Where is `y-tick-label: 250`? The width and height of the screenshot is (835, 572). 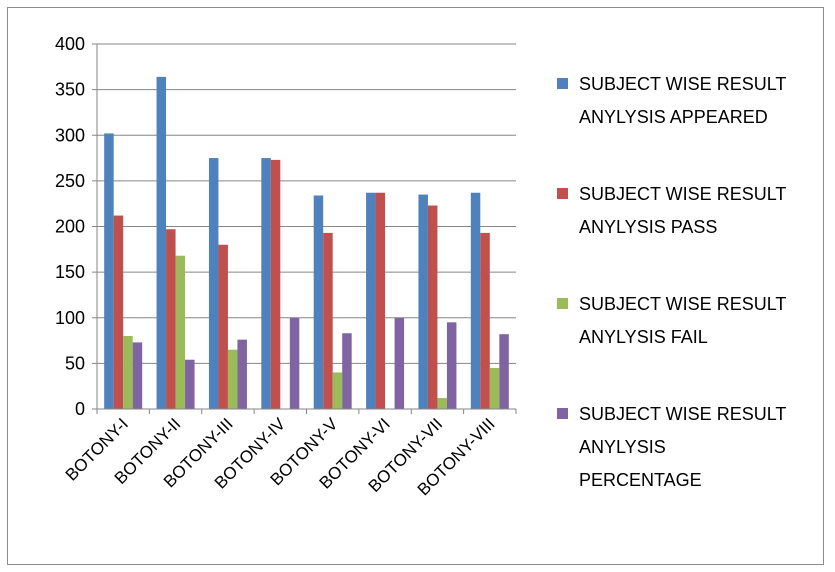 y-tick-label: 250 is located at coordinates (70, 181).